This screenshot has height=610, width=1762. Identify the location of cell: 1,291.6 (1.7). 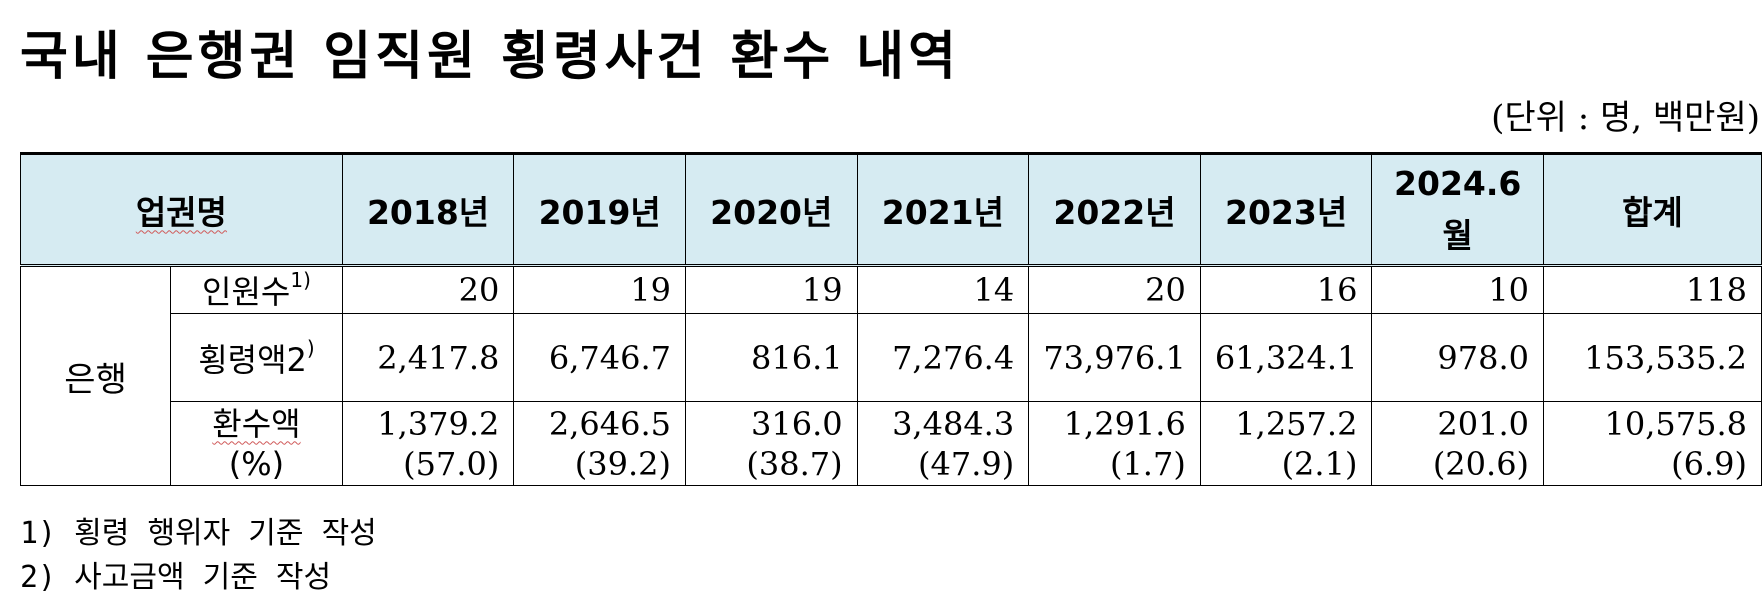
(1114, 443).